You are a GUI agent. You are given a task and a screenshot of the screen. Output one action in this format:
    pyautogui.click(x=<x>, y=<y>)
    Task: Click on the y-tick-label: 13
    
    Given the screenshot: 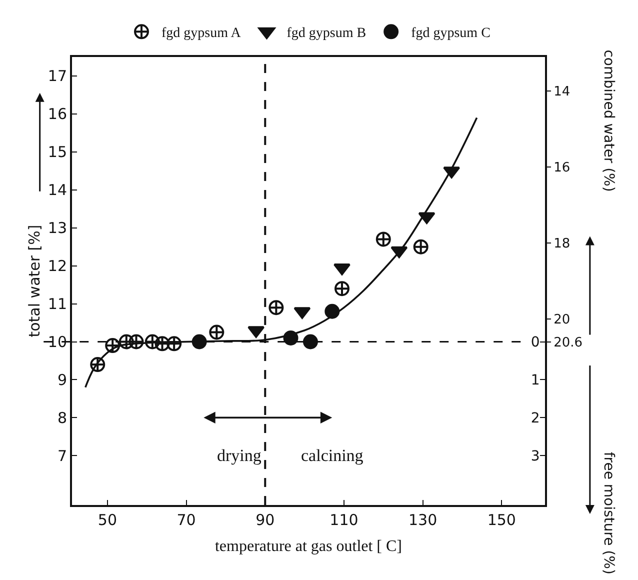 What is the action you would take?
    pyautogui.click(x=57, y=228)
    